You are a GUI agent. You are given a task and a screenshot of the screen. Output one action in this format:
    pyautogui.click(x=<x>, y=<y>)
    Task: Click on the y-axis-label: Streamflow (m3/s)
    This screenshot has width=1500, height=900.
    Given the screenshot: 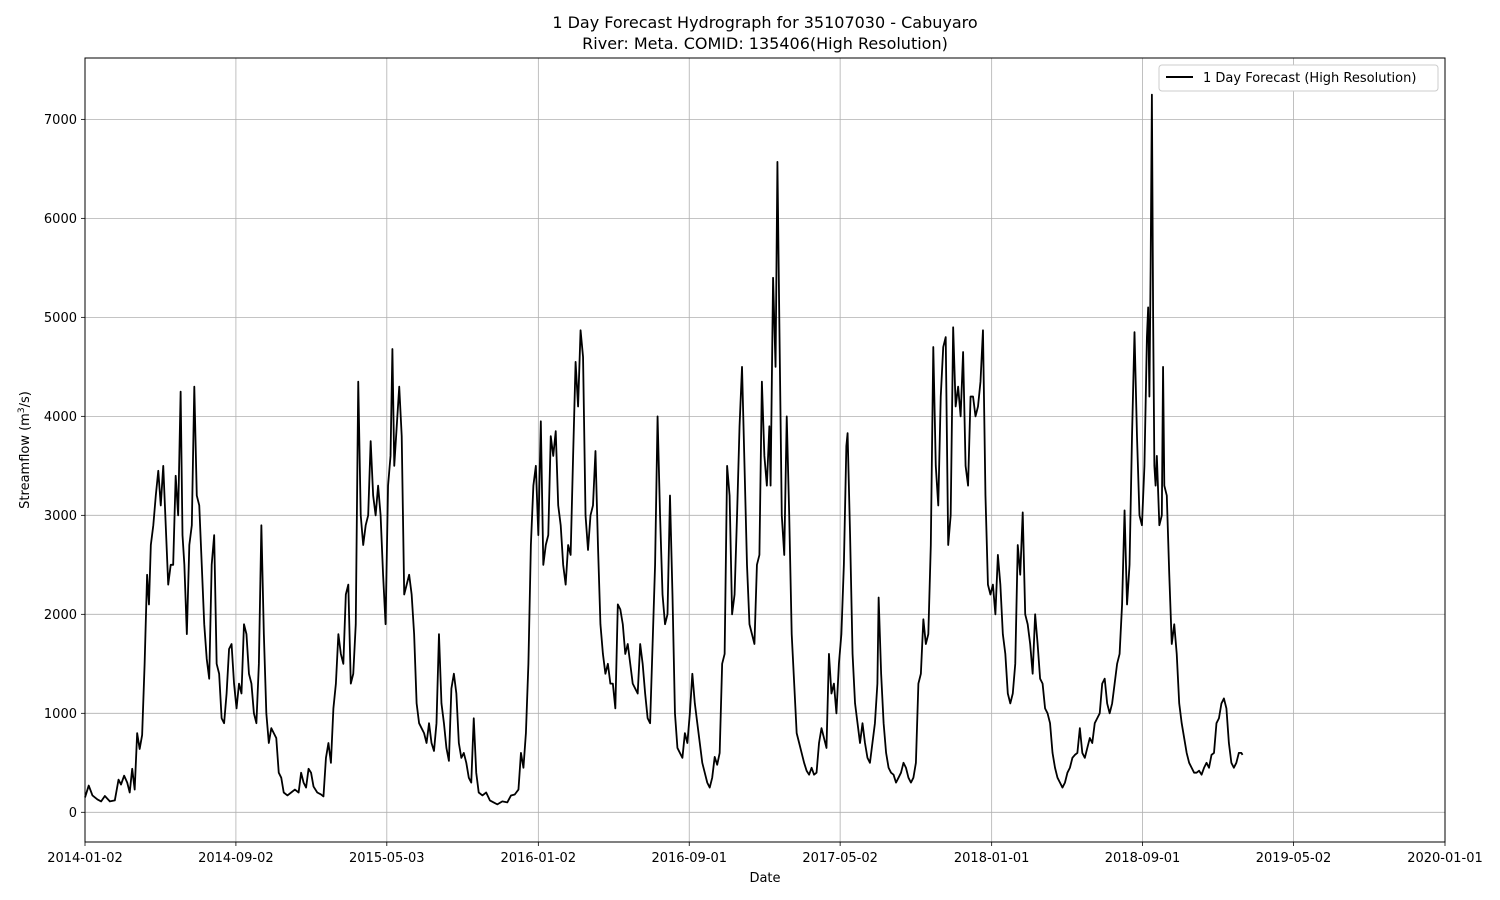 What is the action you would take?
    pyautogui.click(x=25, y=450)
    